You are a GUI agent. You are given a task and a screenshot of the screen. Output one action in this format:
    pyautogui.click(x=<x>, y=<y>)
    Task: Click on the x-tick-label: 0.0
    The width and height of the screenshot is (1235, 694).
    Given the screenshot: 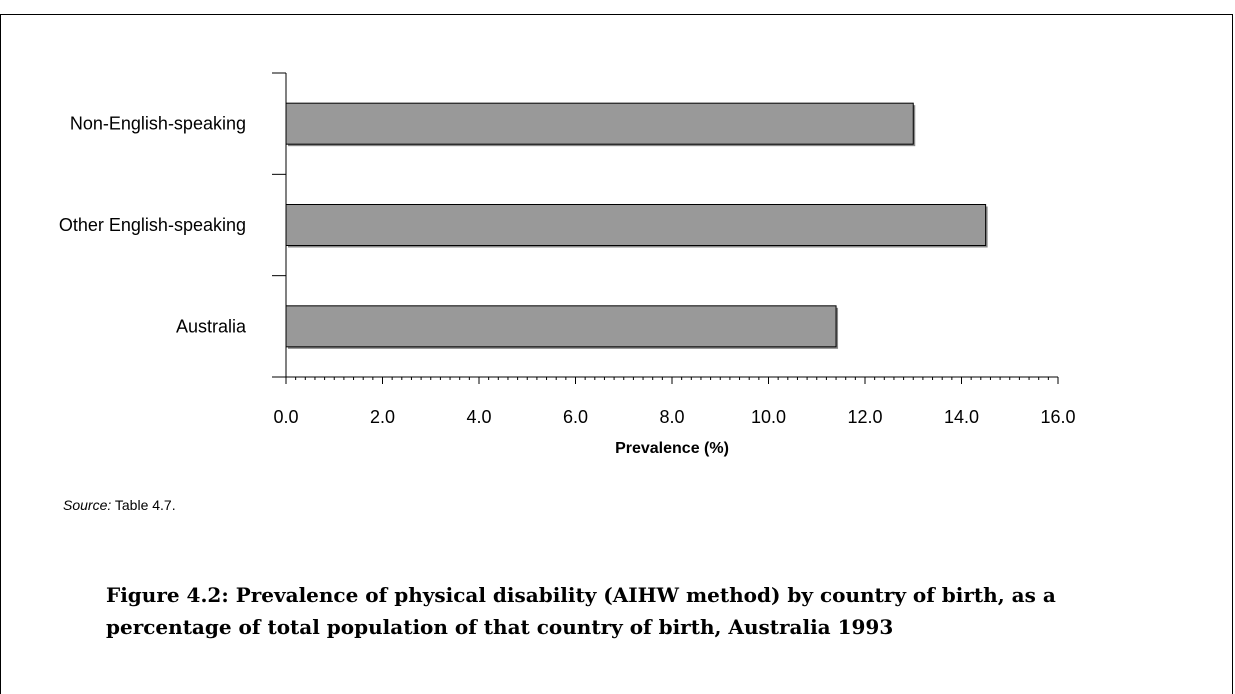 What is the action you would take?
    pyautogui.click(x=285, y=417)
    